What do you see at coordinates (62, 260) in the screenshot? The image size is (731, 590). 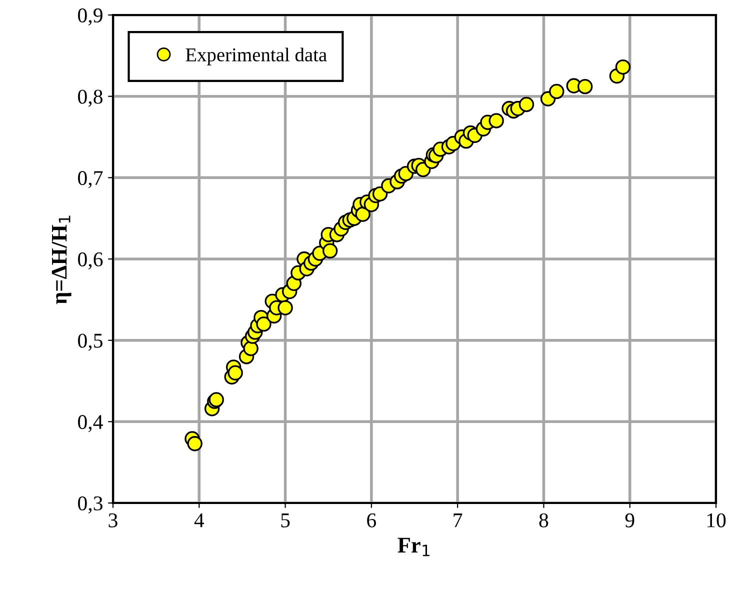 I see `y-axis-title: η=ΔH/H$_{1}$` at bounding box center [62, 260].